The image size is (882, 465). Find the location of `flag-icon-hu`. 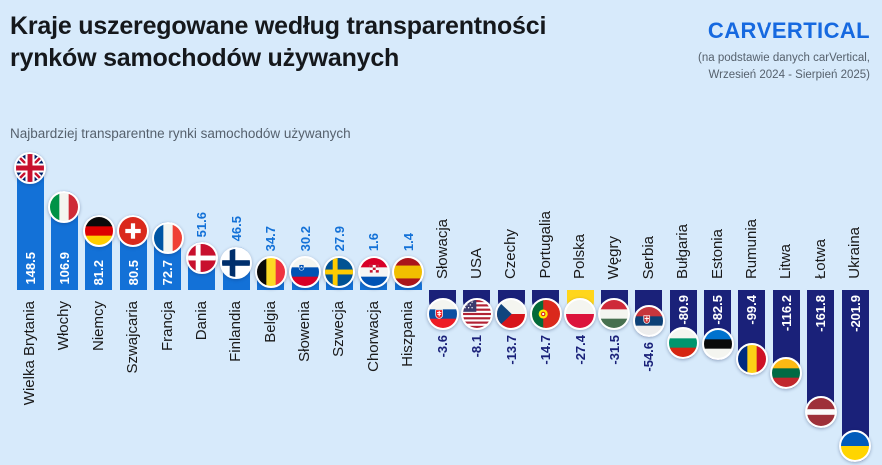

flag-icon-hu is located at coordinates (614, 314).